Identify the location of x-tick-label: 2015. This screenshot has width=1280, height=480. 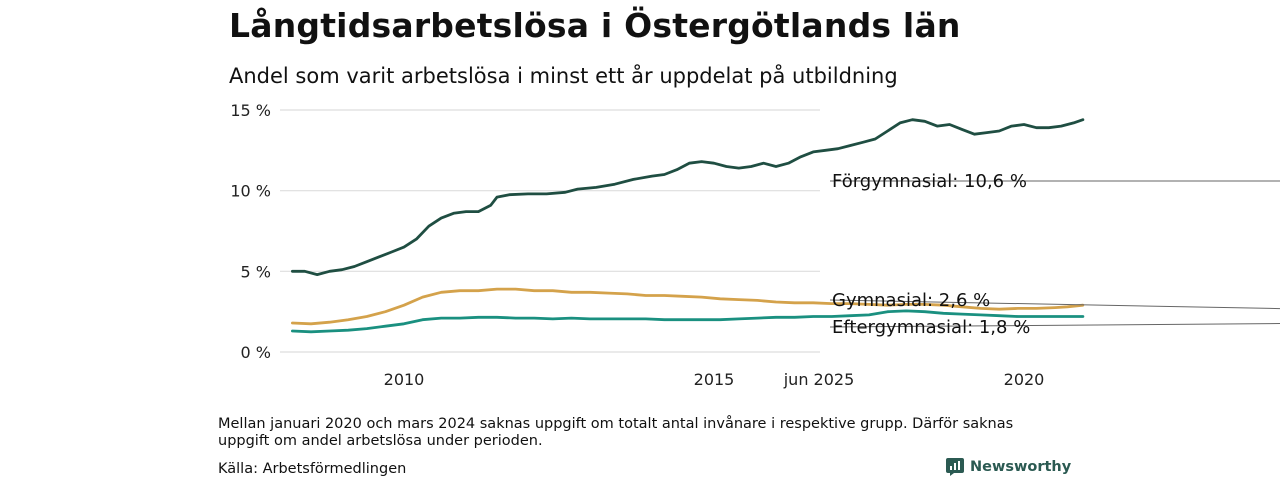
(714, 379).